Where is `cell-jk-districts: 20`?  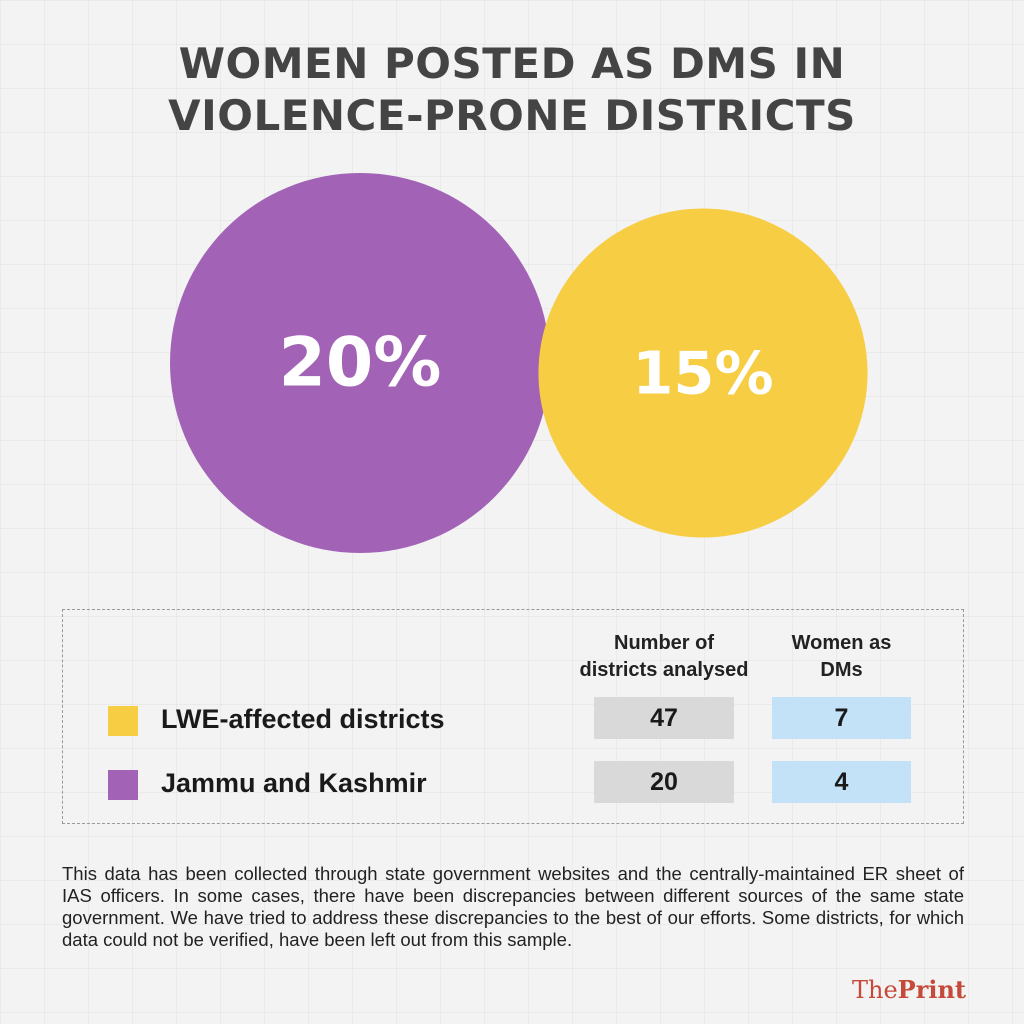
cell-jk-districts: 20 is located at coordinates (664, 782).